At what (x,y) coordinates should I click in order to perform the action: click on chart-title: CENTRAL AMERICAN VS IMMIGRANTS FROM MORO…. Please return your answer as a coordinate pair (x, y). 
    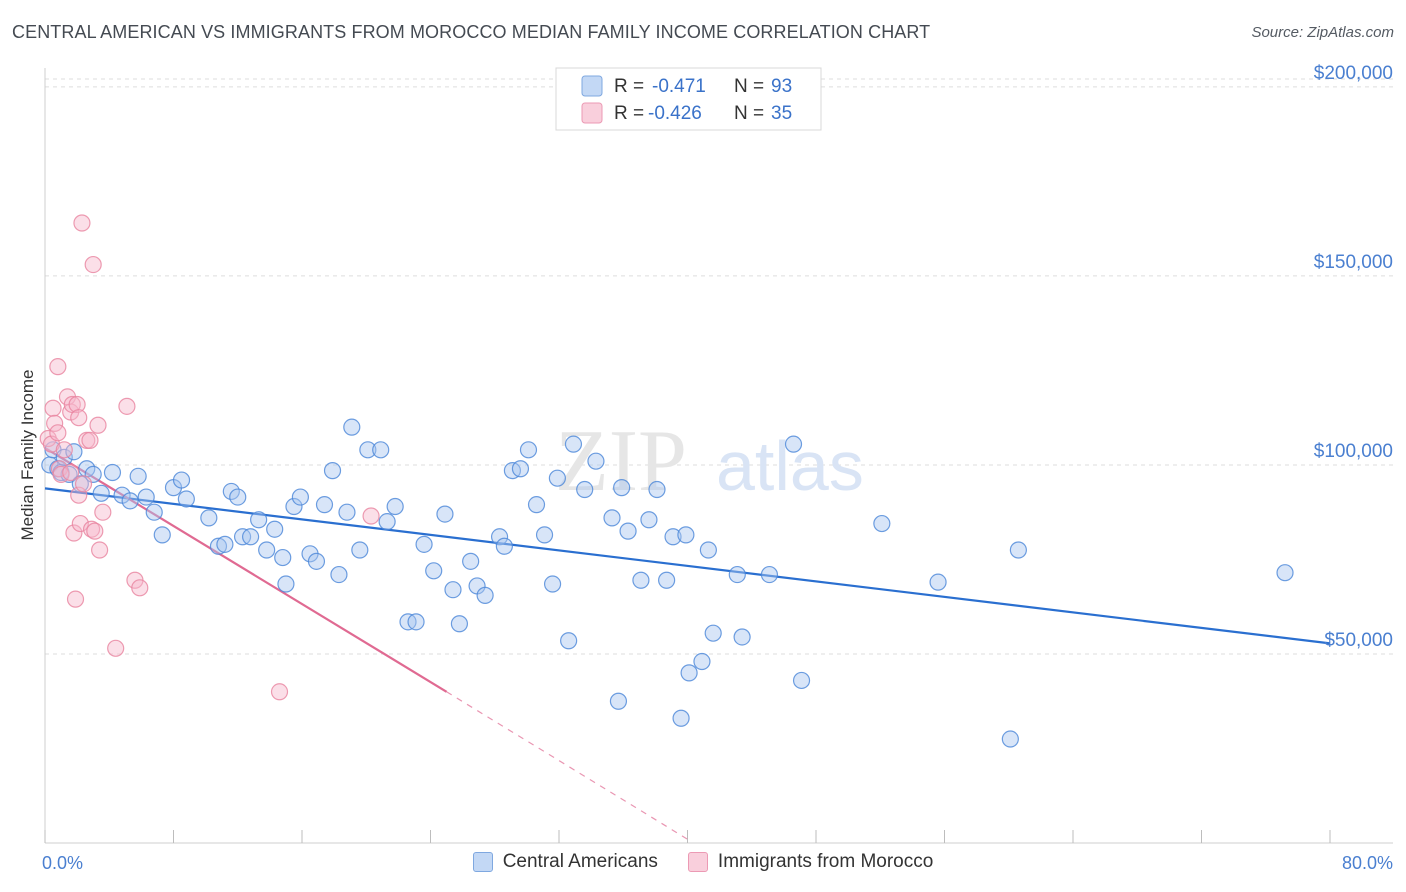
    Looking at the image, I should click on (471, 32).